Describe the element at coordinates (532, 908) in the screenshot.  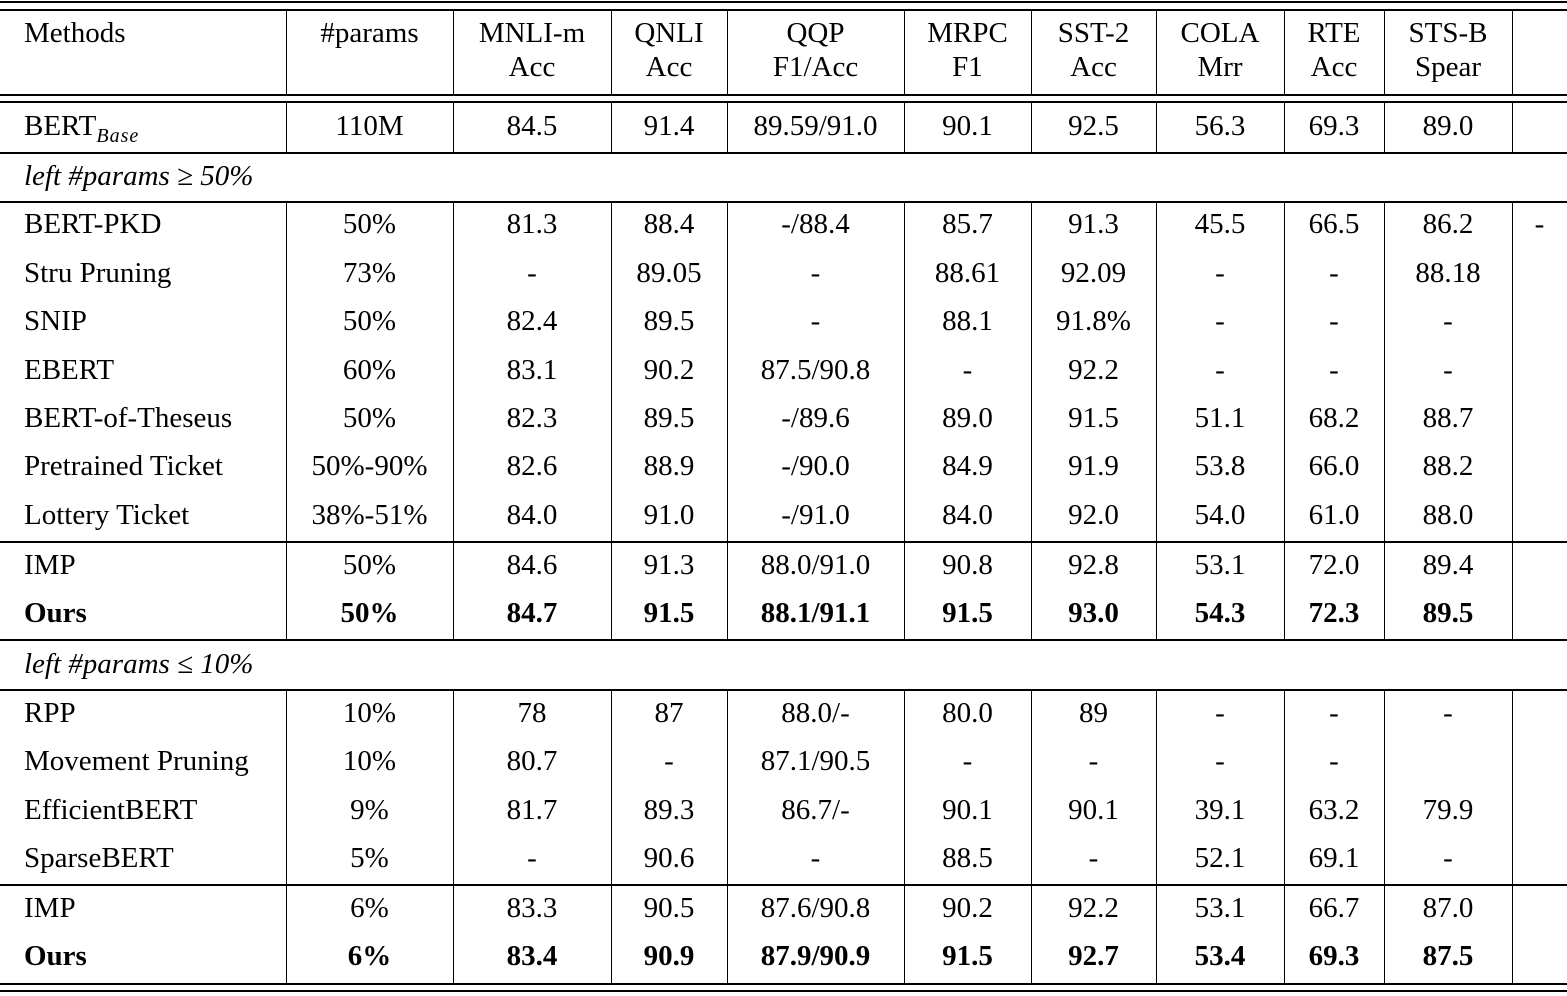
I see `table-cell: 83.3` at that location.